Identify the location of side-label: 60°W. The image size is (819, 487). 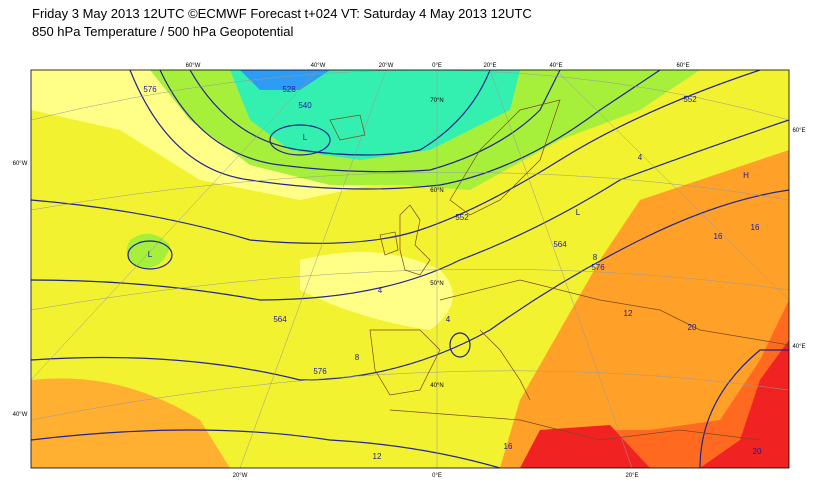
(20, 164).